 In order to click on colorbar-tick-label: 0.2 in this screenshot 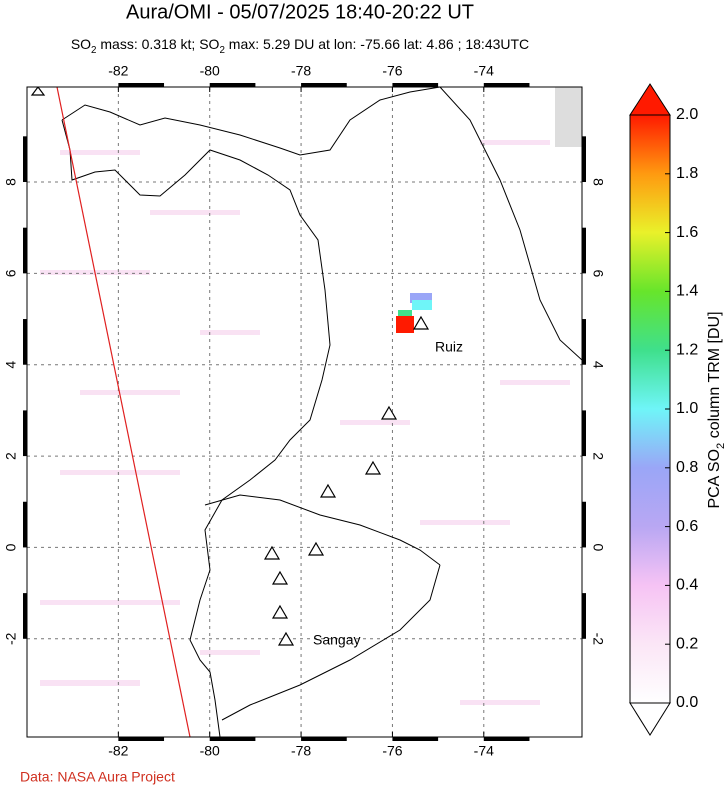, I will do `click(687, 643)`.